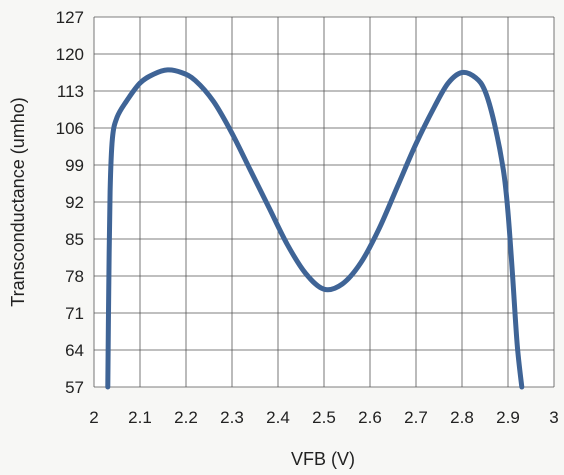 The height and width of the screenshot is (475, 564). I want to click on x-tick-label: 2.3, so click(232, 417).